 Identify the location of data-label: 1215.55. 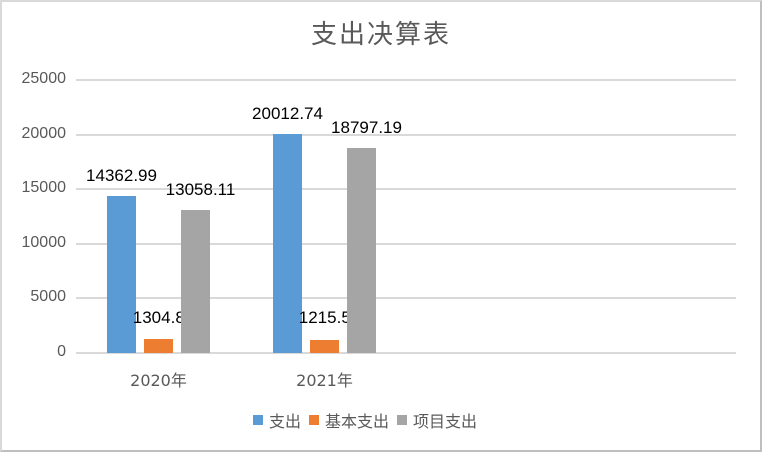
(329, 317).